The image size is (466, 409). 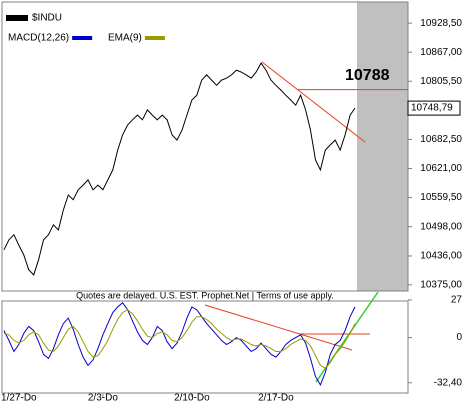 I want to click on last-value-label: 10748,79, so click(x=432, y=108).